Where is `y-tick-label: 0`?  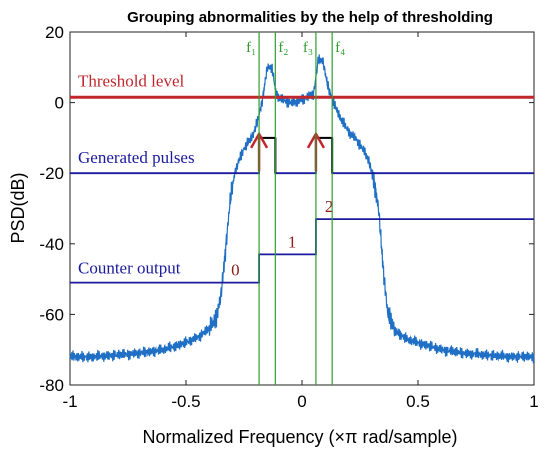
y-tick-label: 0 is located at coordinates (59, 103).